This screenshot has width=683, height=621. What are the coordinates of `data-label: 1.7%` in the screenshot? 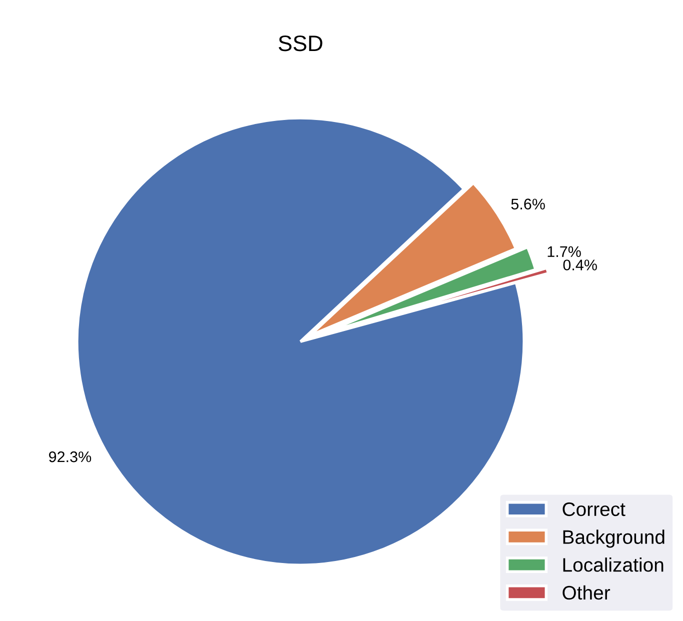 It's located at (564, 251).